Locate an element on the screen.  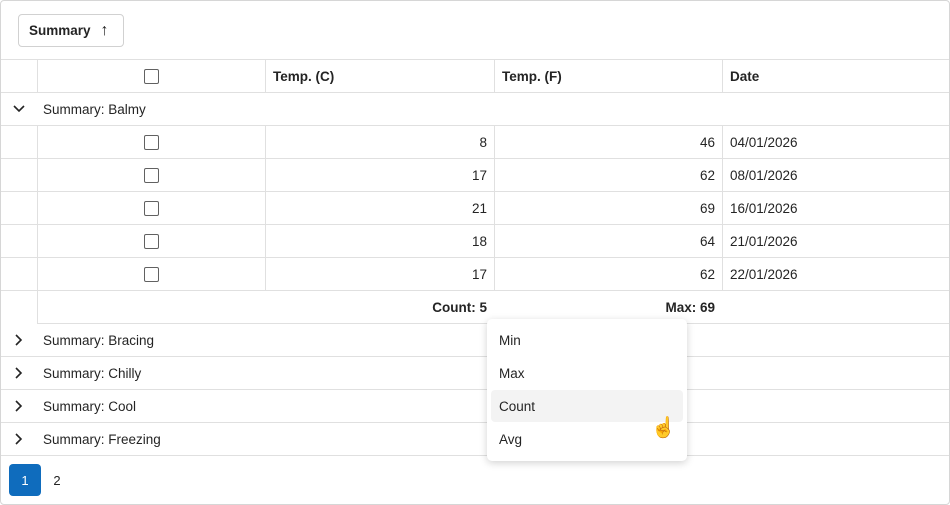
group-label: Summary: Chilly is located at coordinates (92, 373).